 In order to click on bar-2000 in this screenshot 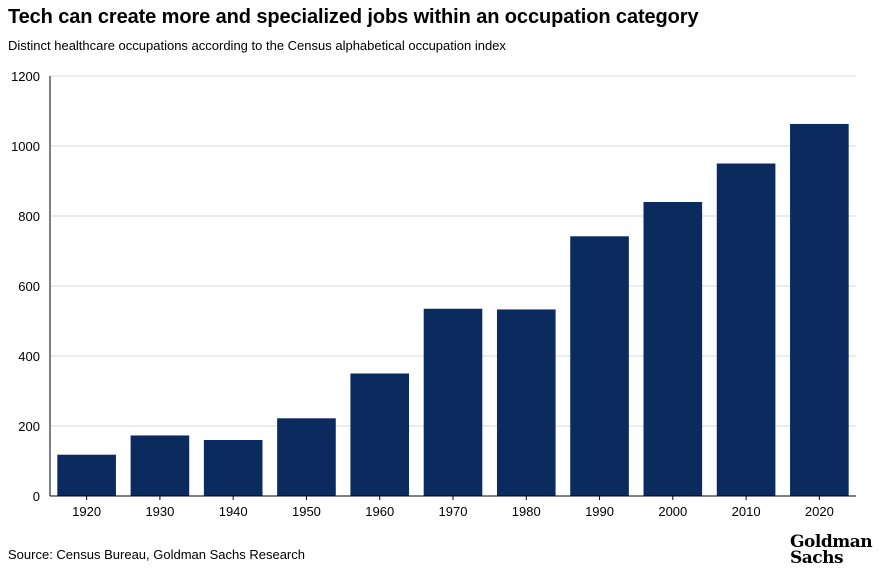, I will do `click(673, 349)`.